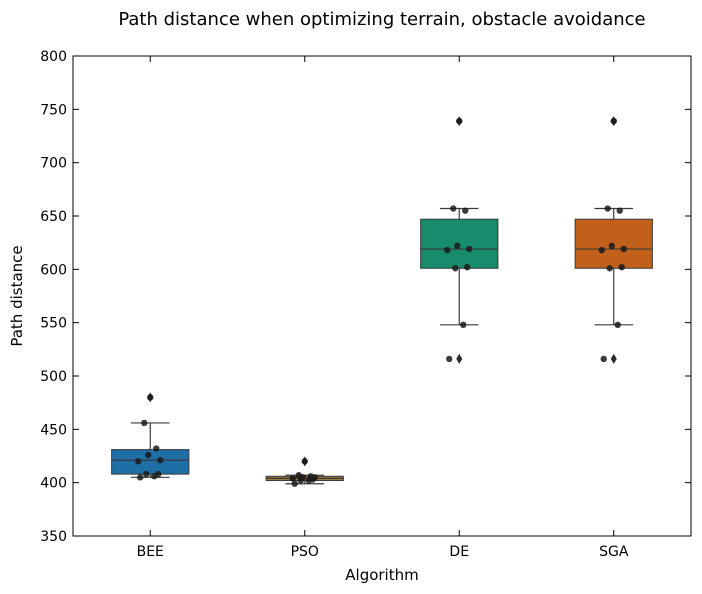 This screenshot has width=702, height=594. I want to click on y-tick-label: 500, so click(53, 377).